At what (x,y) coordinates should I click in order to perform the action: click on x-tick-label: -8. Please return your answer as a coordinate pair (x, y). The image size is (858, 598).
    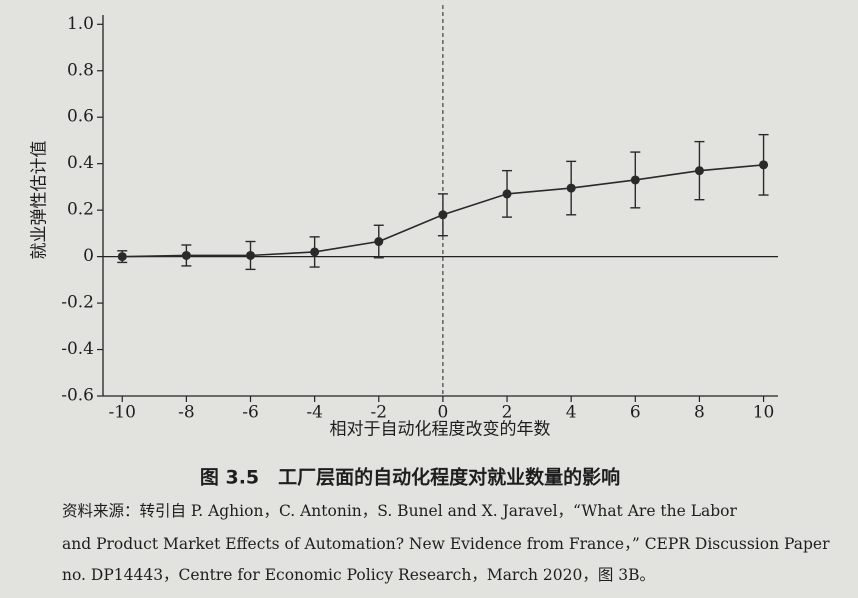
    Looking at the image, I should click on (186, 413).